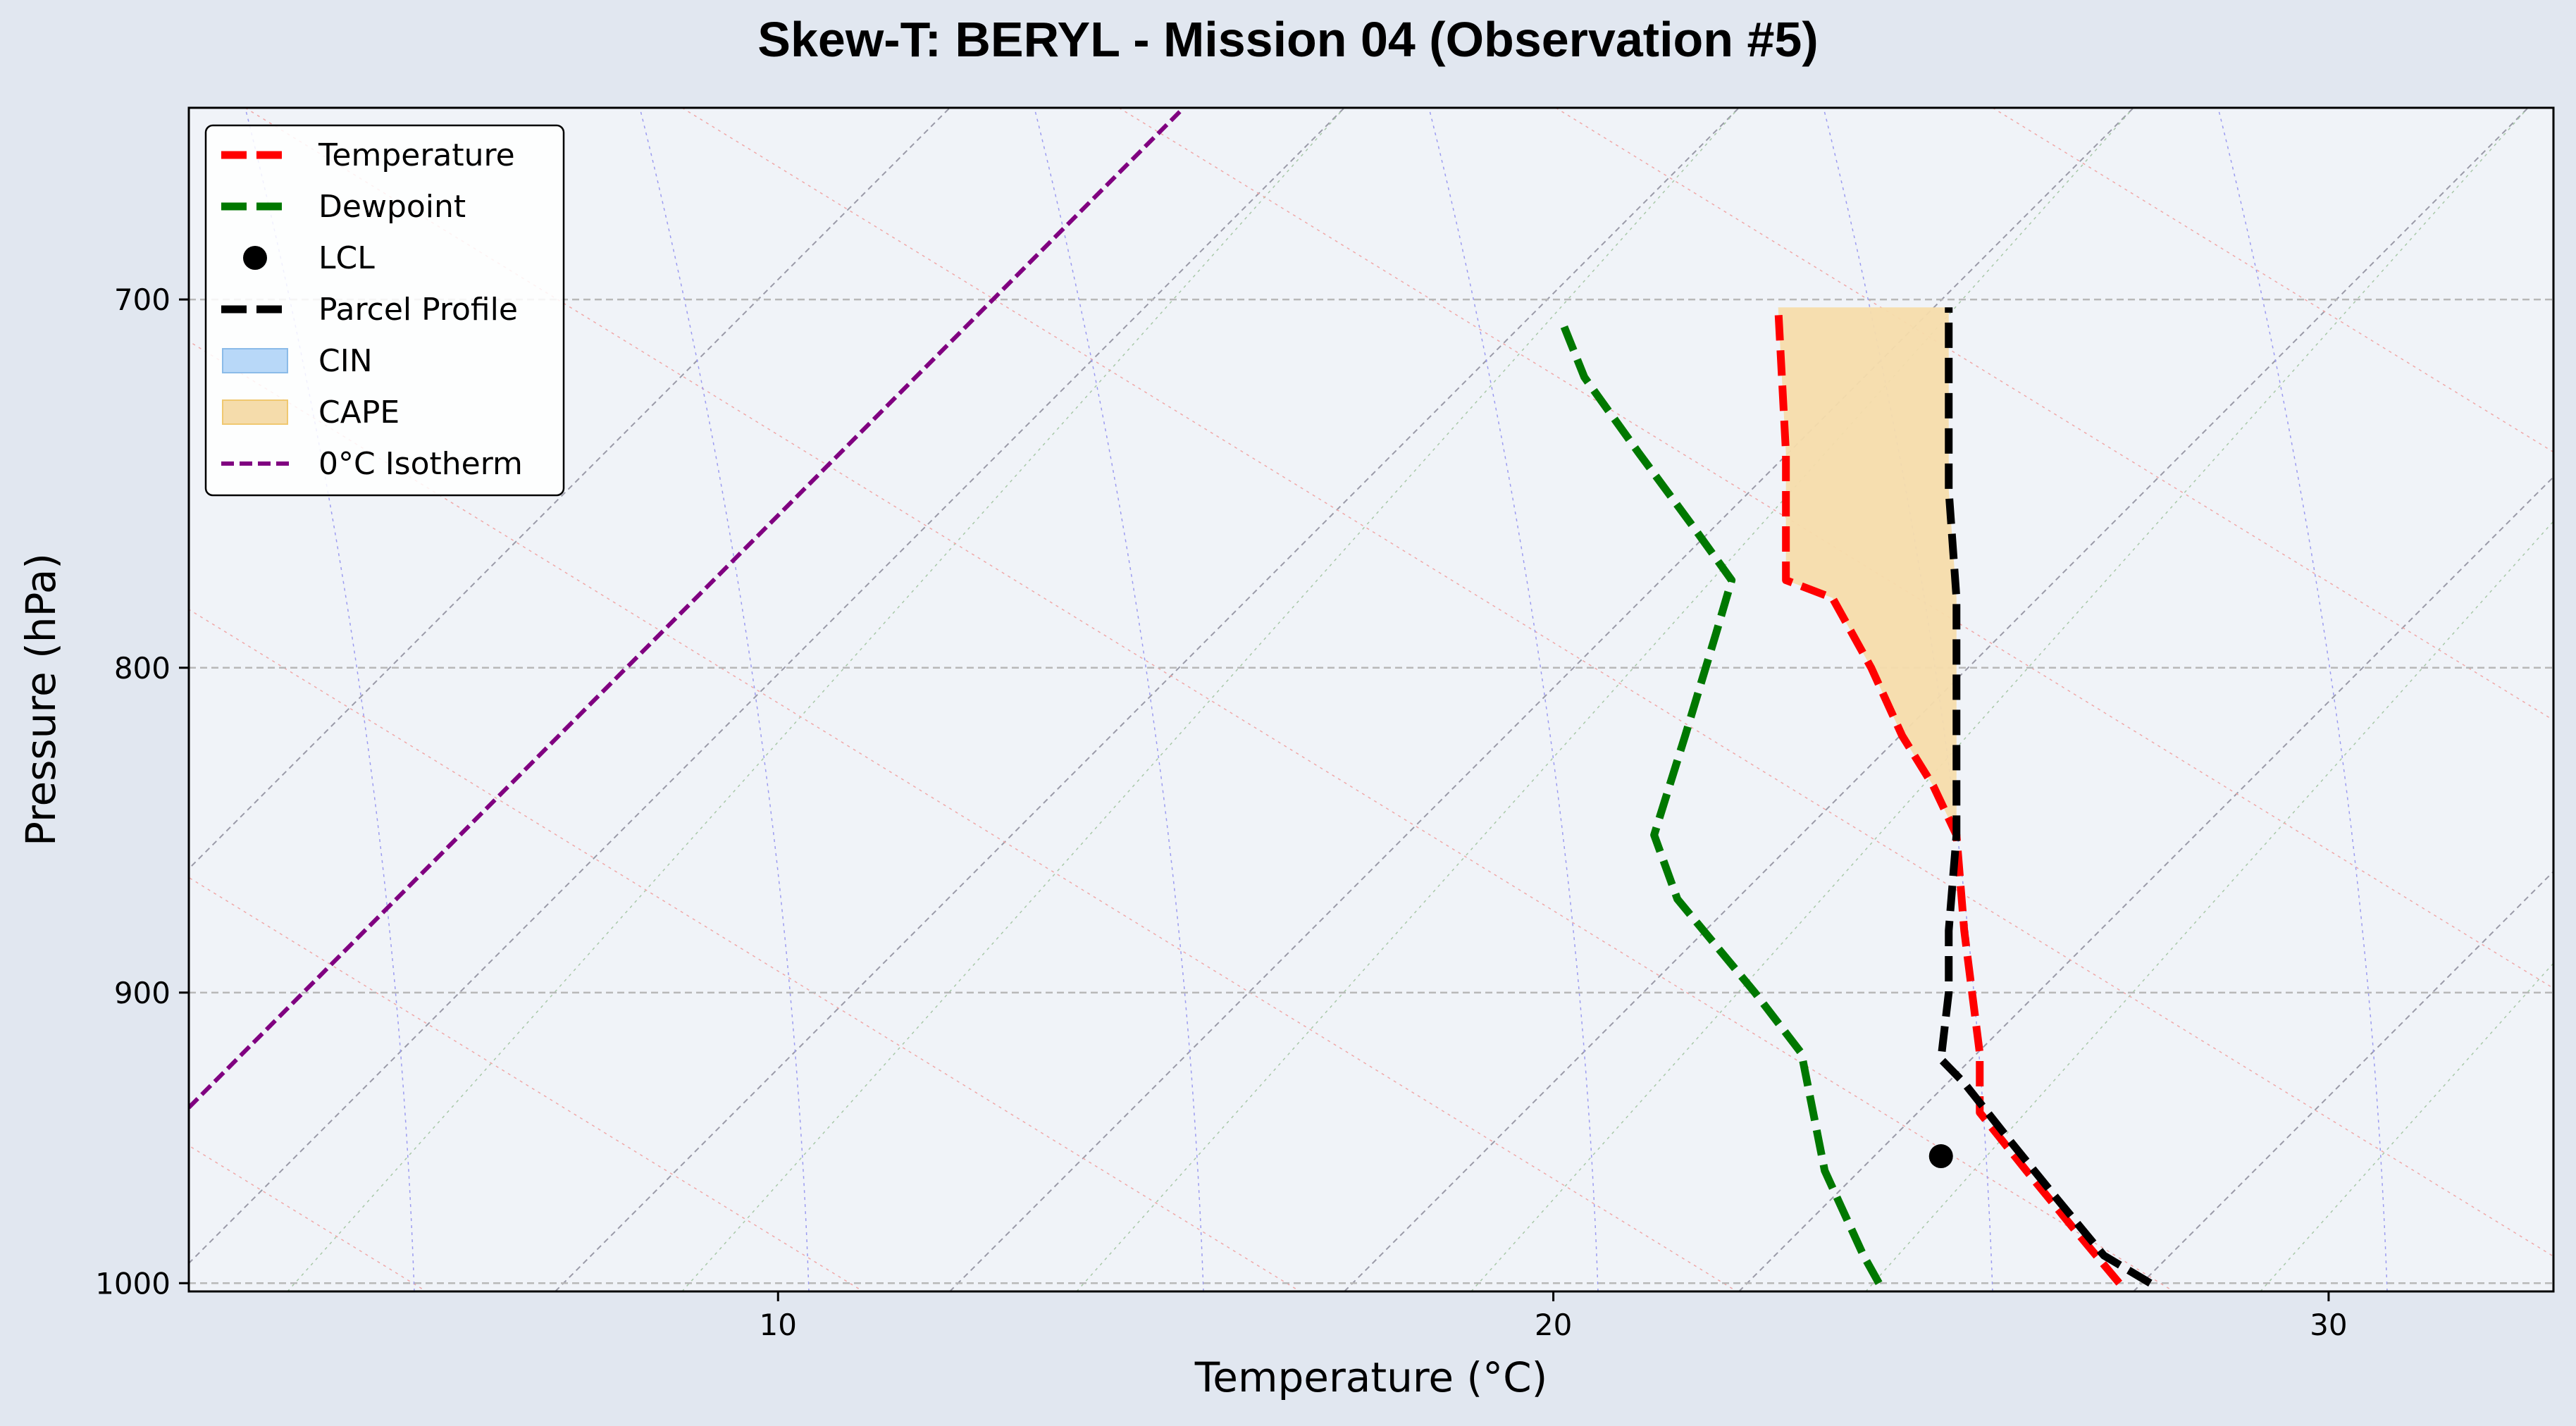 This screenshot has width=2576, height=1426. Describe the element at coordinates (1371, 1377) in the screenshot. I see `x-axis-label: Temperature (°C)` at that location.